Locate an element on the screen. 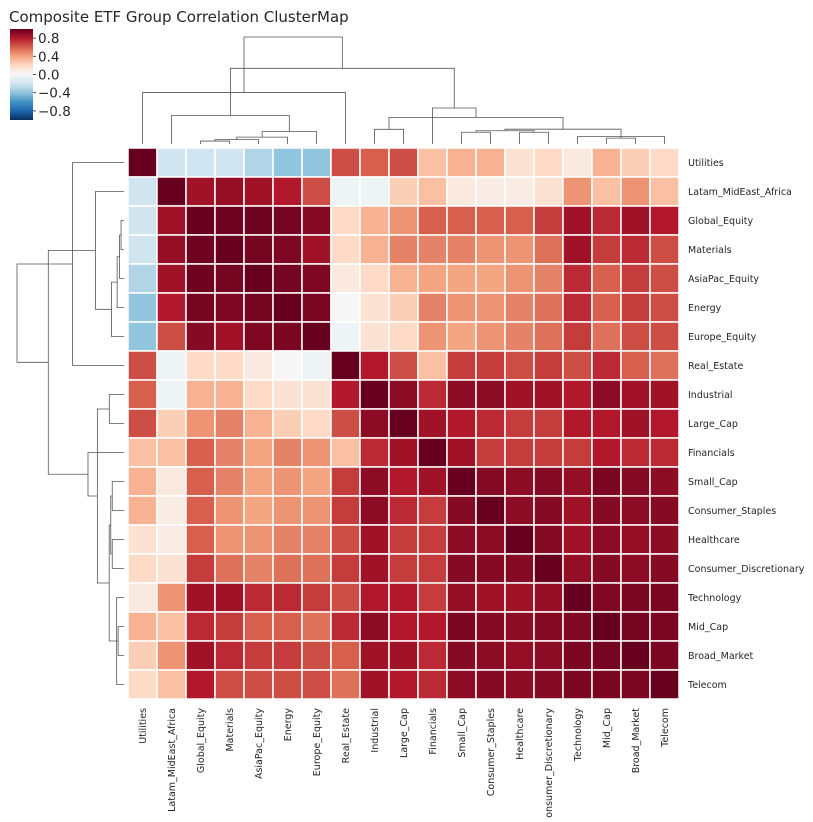 This screenshot has height=822, width=813. column-label: Industrial is located at coordinates (375, 730).